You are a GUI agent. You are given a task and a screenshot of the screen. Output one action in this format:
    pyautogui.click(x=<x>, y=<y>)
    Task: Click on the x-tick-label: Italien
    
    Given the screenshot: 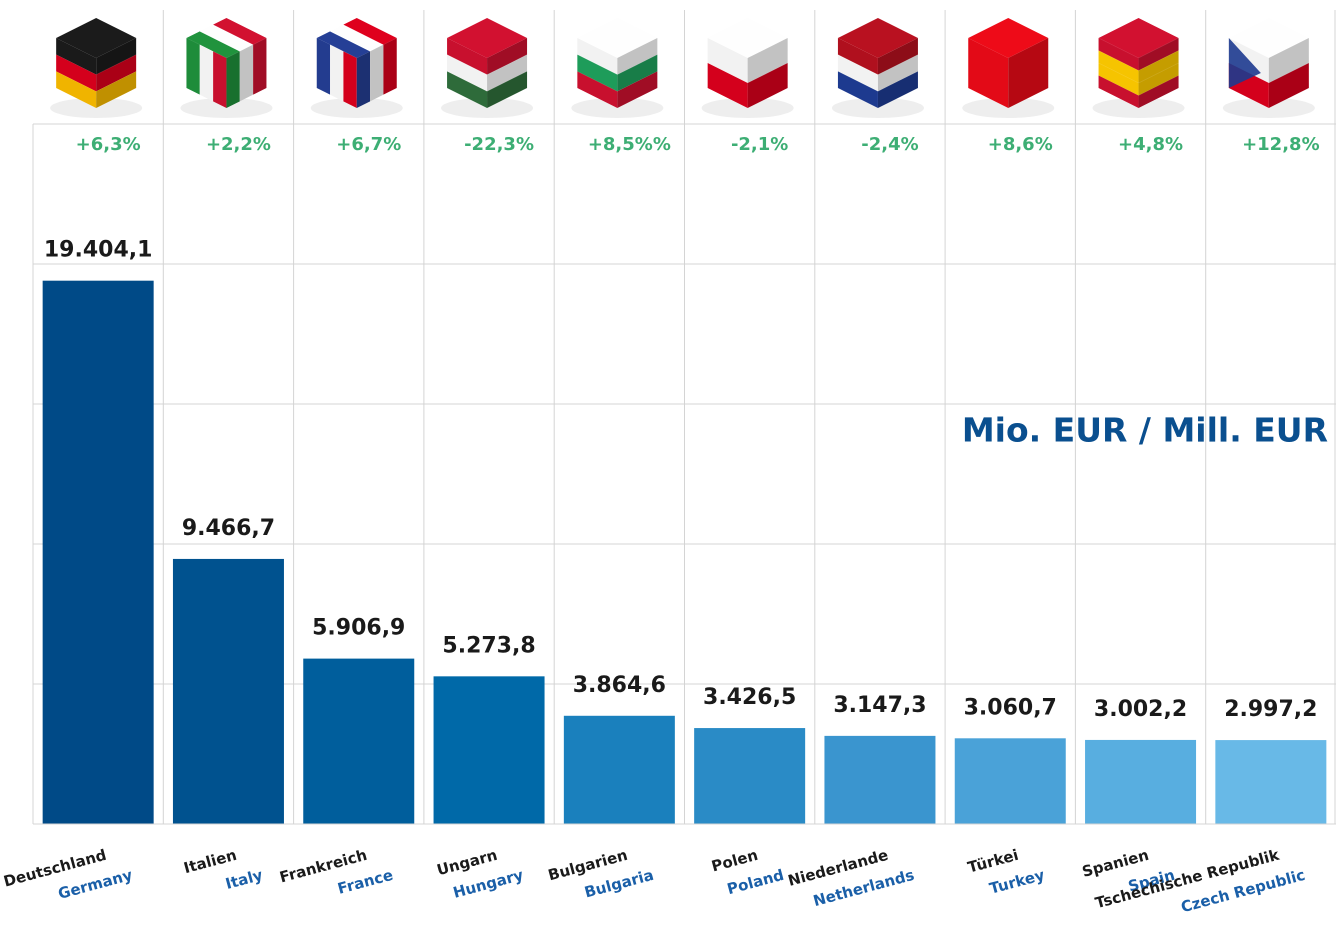 What is the action you would take?
    pyautogui.click(x=210, y=861)
    